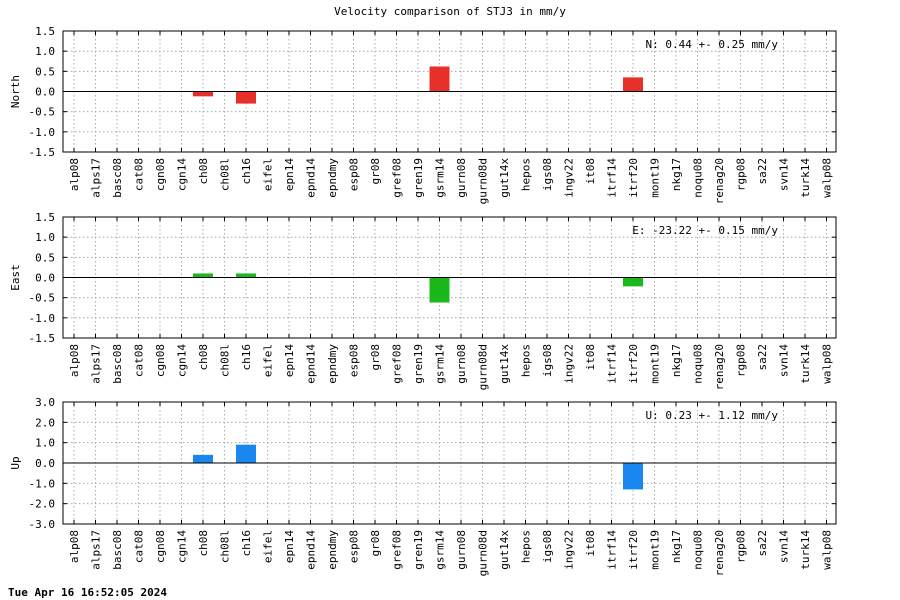  Describe the element at coordinates (450, 11) in the screenshot. I see `chart-title: Velocity comparison of STJ3 in mm/y` at that location.